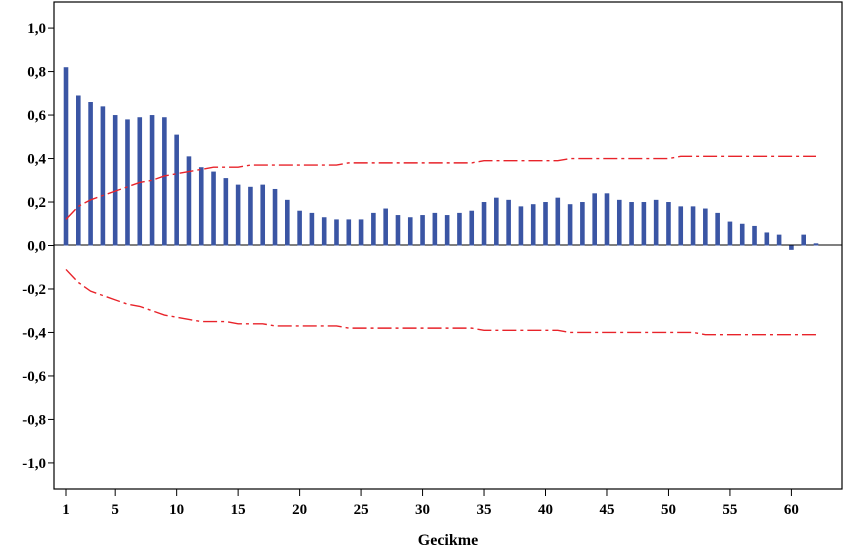  Describe the element at coordinates (484, 510) in the screenshot. I see `x-tick-label: 35` at that location.